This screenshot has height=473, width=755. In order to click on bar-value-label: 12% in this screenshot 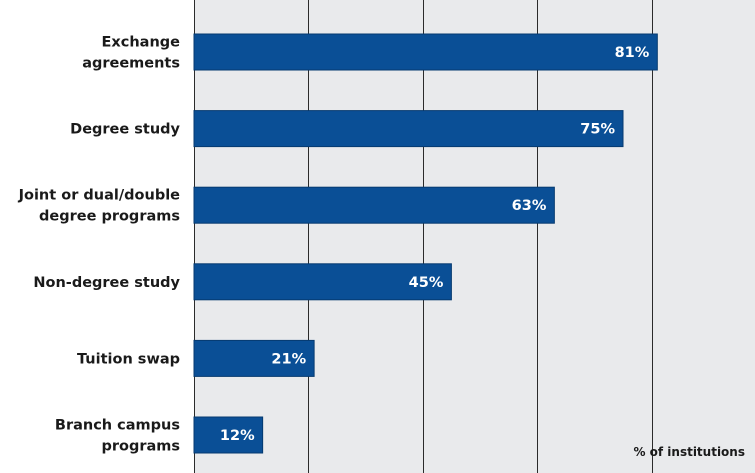, I will do `click(237, 436)`.